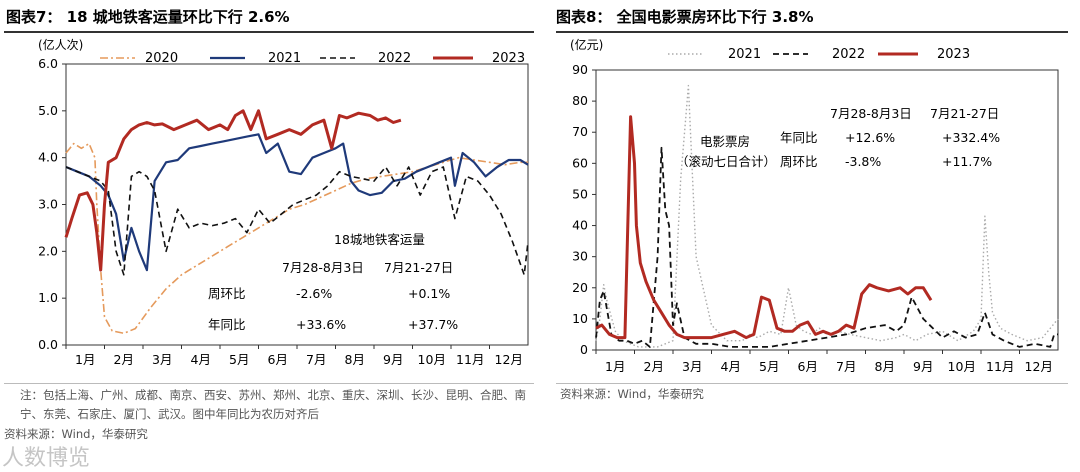  Describe the element at coordinates (278, 359) in the screenshot. I see `metro-x-tick-label: 6月` at that location.